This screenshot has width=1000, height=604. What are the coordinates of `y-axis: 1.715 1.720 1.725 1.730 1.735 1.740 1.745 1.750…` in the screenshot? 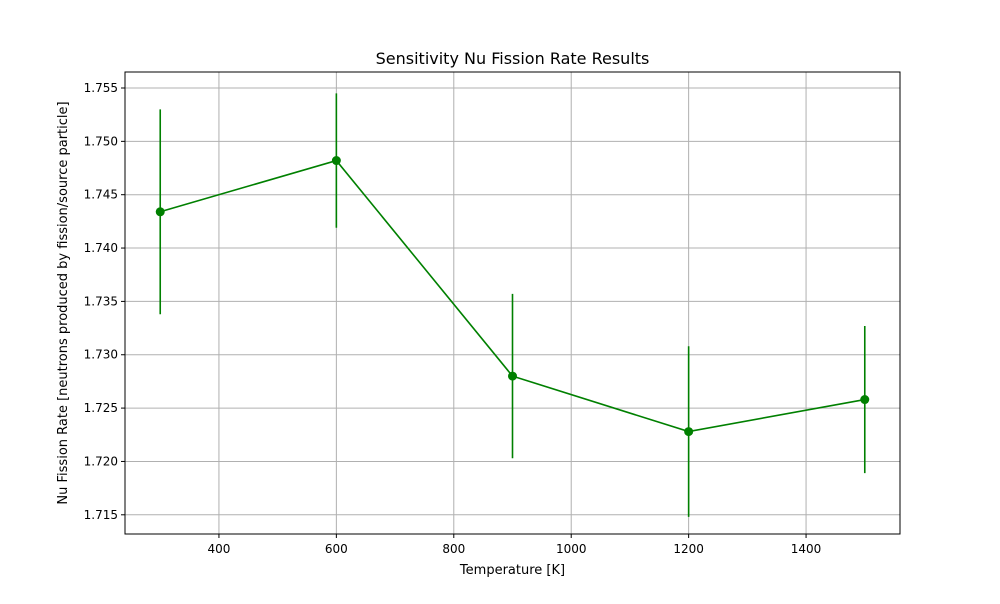 It's located at (104, 301).